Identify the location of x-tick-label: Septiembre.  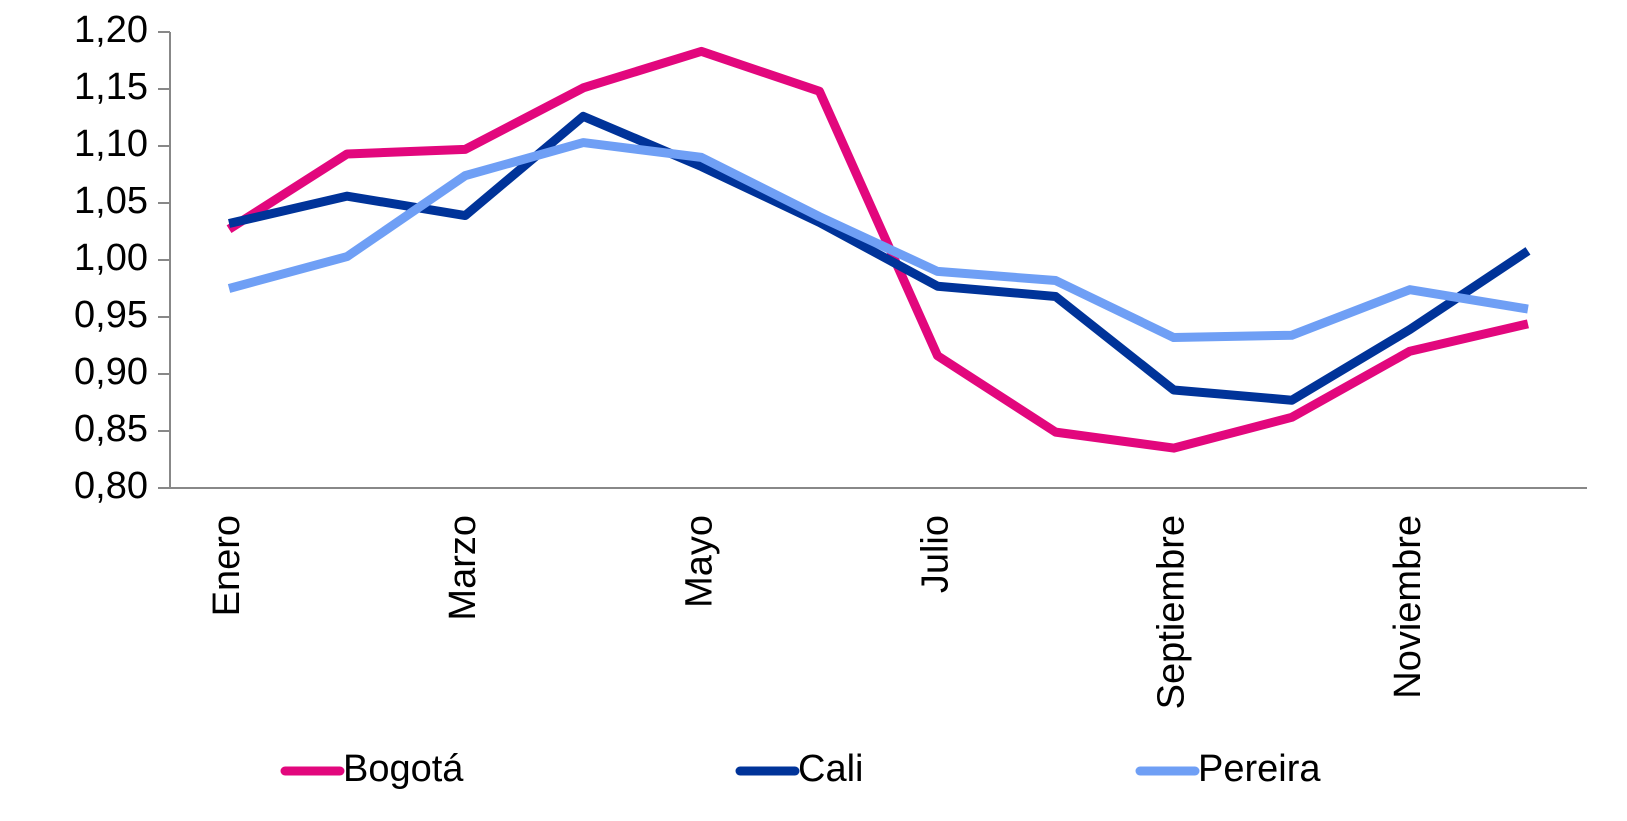
(1172, 612).